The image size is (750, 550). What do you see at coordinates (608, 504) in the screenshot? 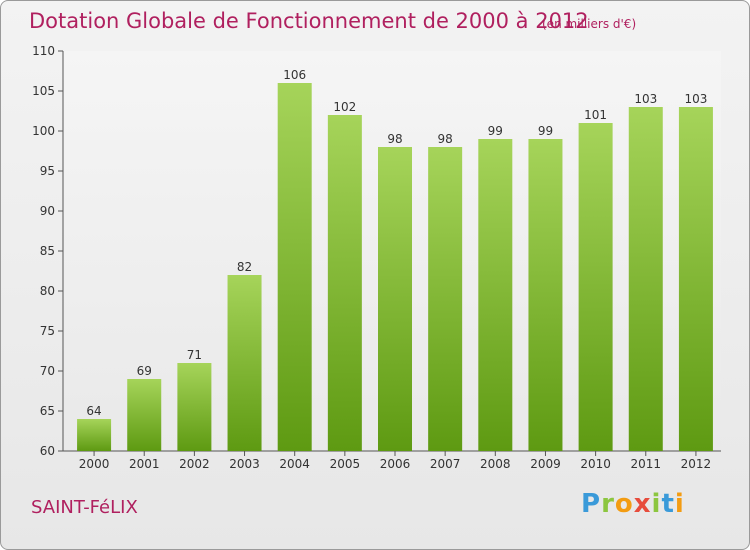
I see `logo-letter: r` at bounding box center [608, 504].